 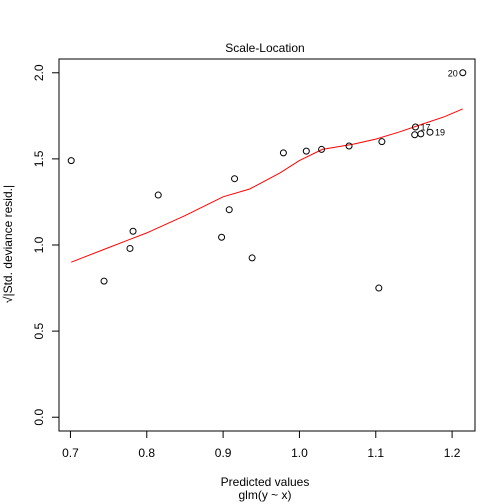 I want to click on point-label: 20, so click(x=453, y=73).